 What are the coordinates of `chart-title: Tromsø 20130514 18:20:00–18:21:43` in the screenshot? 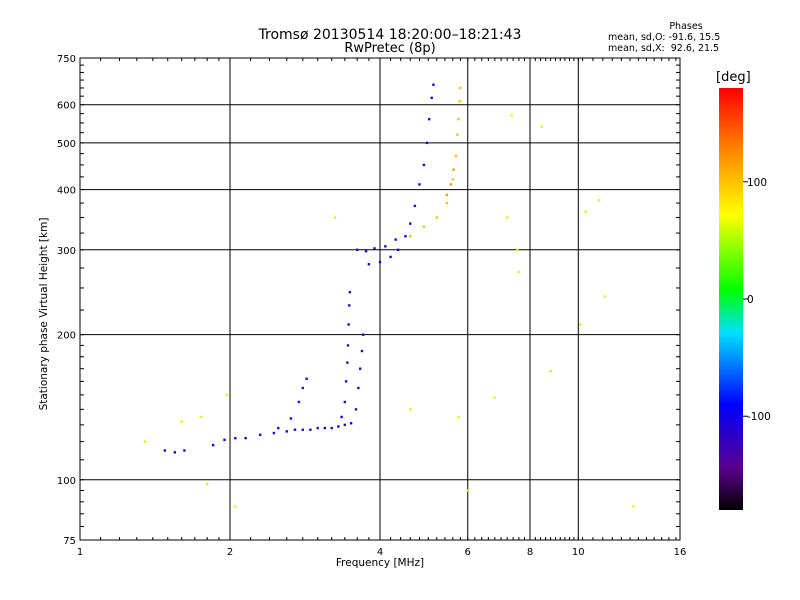 It's located at (390, 35).